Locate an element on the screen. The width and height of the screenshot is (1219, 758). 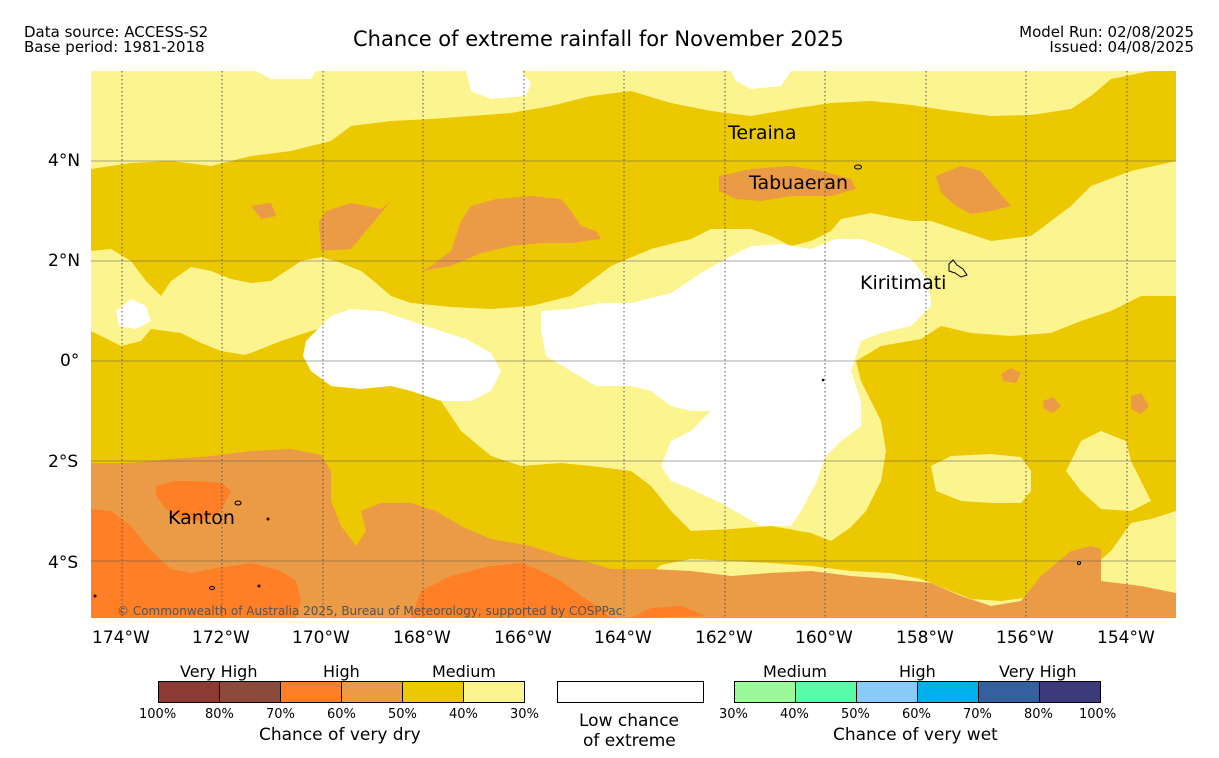
low-chance-region-top-right is located at coordinates (761, 80).